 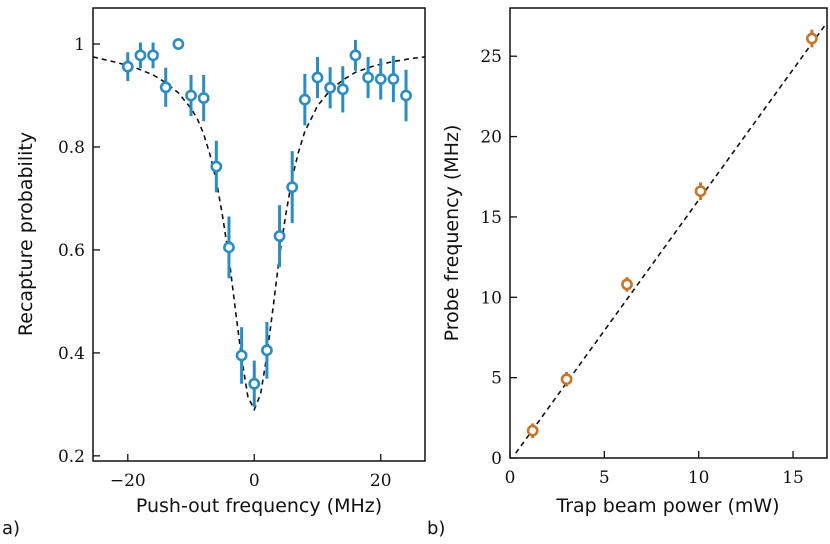 I want to click on panel-a-x-tick-label: 0, so click(x=254, y=481).